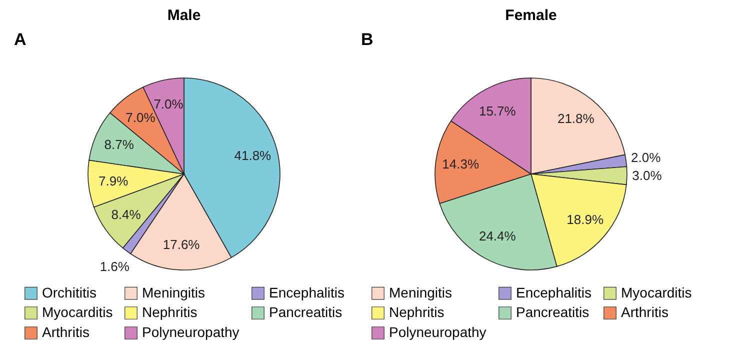 The image size is (733, 343). What do you see at coordinates (647, 175) in the screenshot?
I see `data-label: 3.0%` at bounding box center [647, 175].